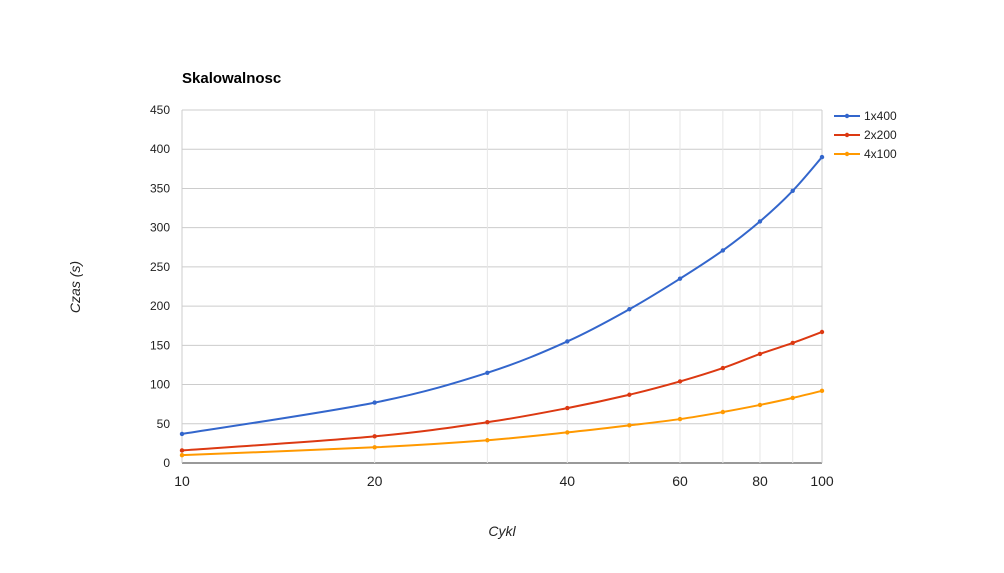 This screenshot has height=573, width=1004. Describe the element at coordinates (160, 286) in the screenshot. I see `y-axis-ticks: 0 50 100 150 200 250 300 350 400 450` at that location.